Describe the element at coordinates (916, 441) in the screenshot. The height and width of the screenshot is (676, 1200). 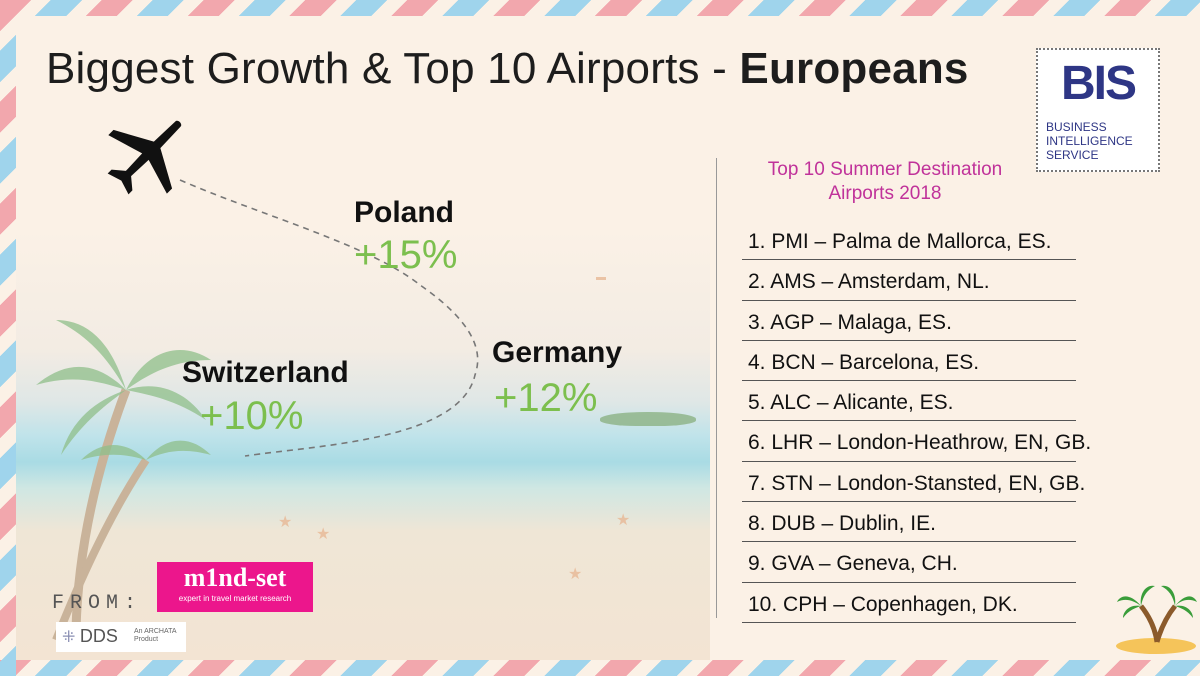
I see `list-item: 6. LHR – London-Heathrow, EN, GB.` at that location.